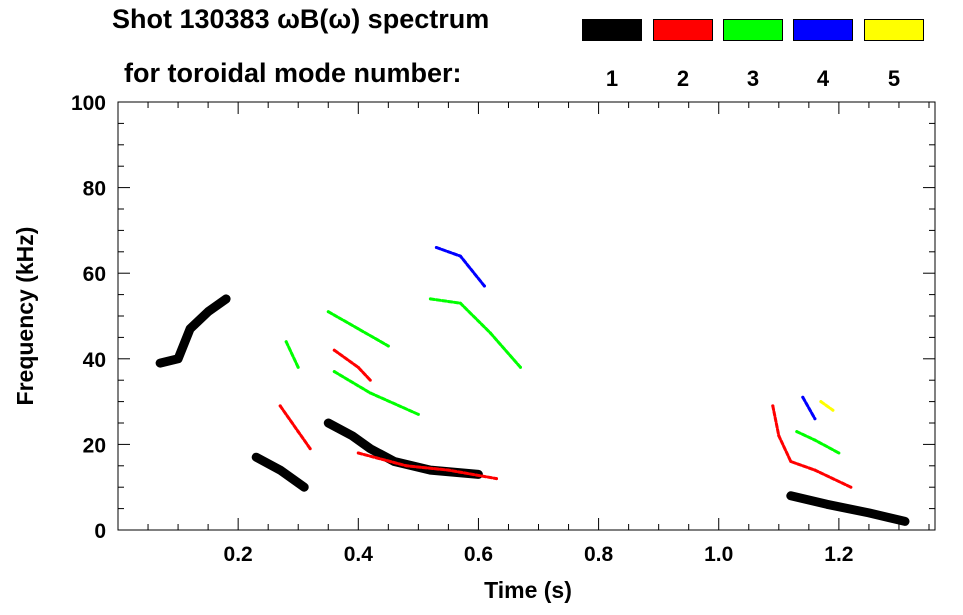  I want to click on chart-title: Shot 130383 ωB(ω) spectrum, so click(301, 19).